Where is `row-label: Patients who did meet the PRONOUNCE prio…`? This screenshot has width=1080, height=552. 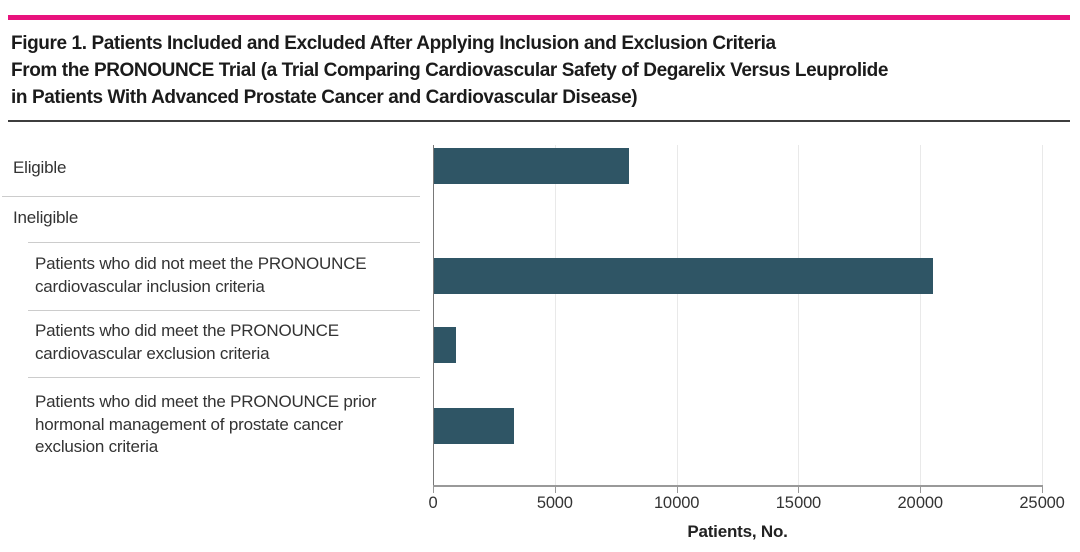 row-label: Patients who did meet the PRONOUNCE prio… is located at coordinates (206, 424).